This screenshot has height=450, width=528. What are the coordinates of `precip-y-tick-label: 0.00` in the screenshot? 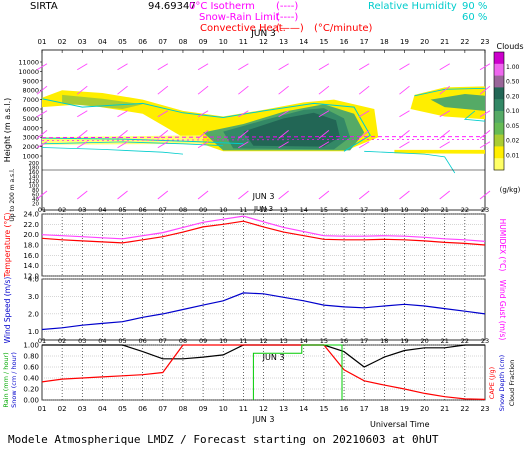 It's located at (31, 401).